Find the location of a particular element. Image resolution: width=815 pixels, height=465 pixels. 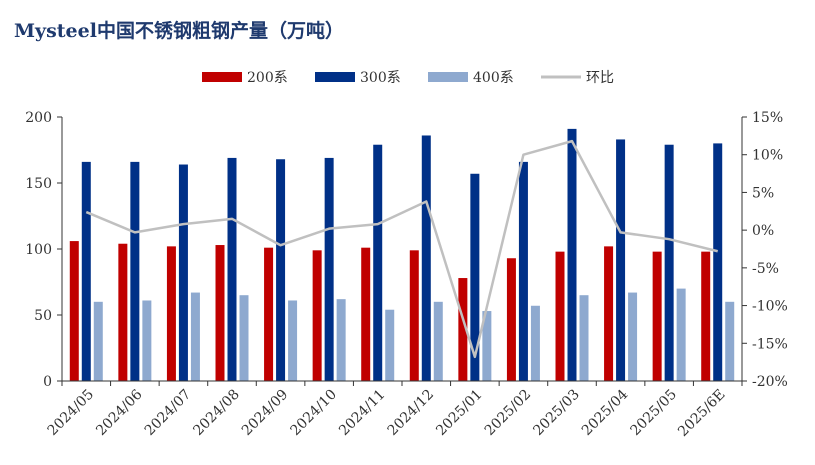

chart-title: Mysteel中国不锈钢粗钢产量（万吨） is located at coordinates (179, 31).